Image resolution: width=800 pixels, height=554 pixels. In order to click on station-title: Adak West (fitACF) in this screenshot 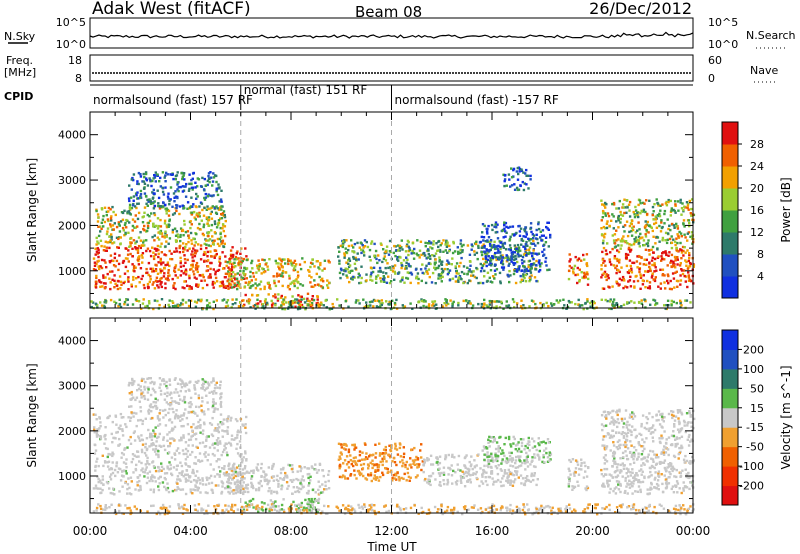, I will do `click(171, 9)`.